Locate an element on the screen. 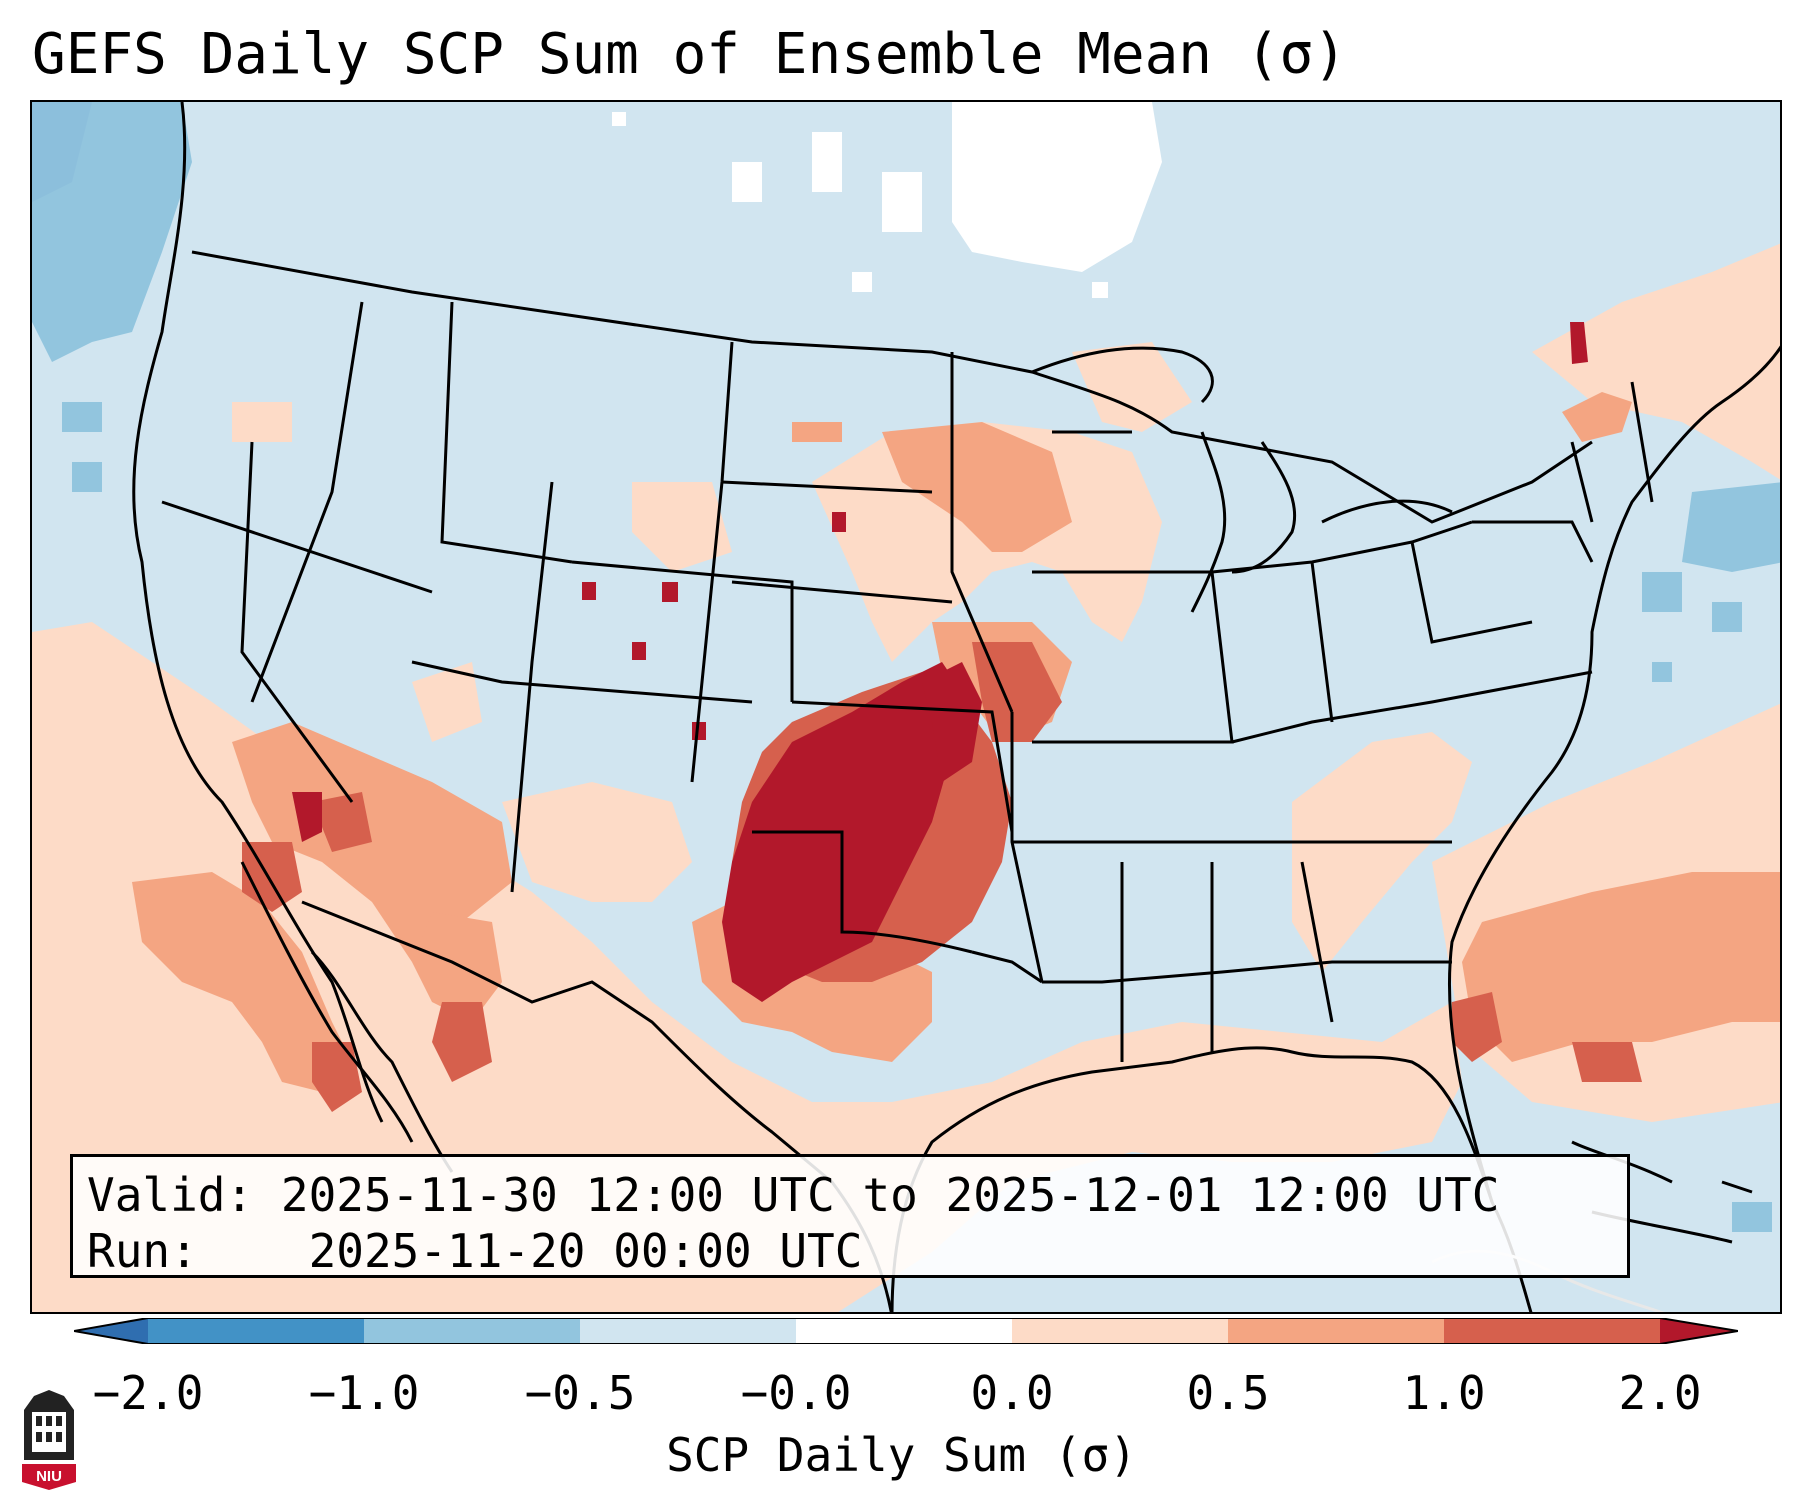 Image resolution: width=1803 pixels, height=1506 pixels. colorbar-tick: −2.0 is located at coordinates (148, 1393).